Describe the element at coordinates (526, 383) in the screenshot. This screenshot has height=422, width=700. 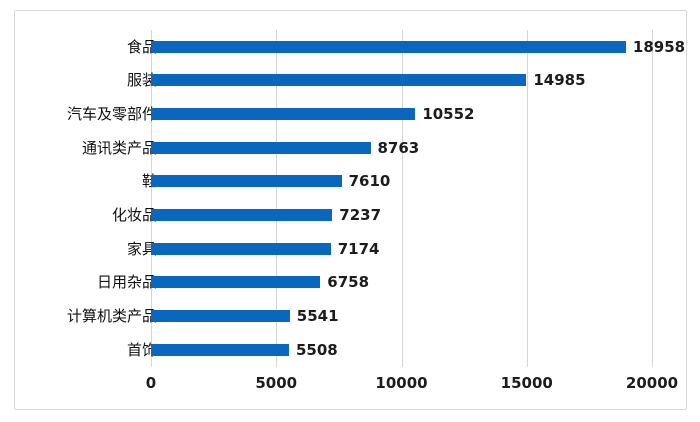
I see `x-axis-tick-label: 15000` at that location.